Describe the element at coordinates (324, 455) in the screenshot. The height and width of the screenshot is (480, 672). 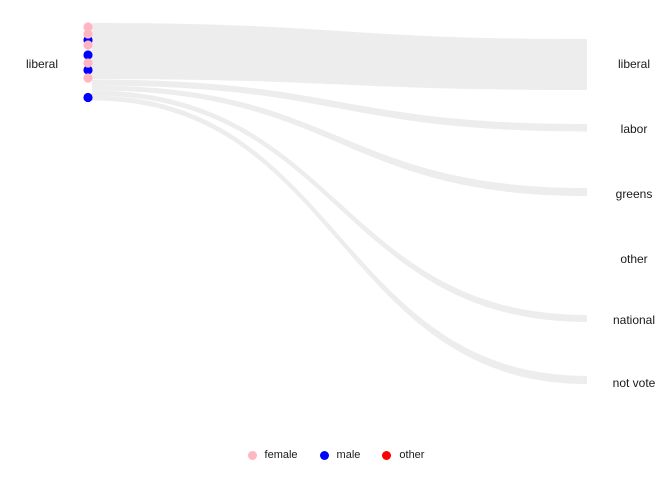
I see `male-legend-dot-icon` at that location.